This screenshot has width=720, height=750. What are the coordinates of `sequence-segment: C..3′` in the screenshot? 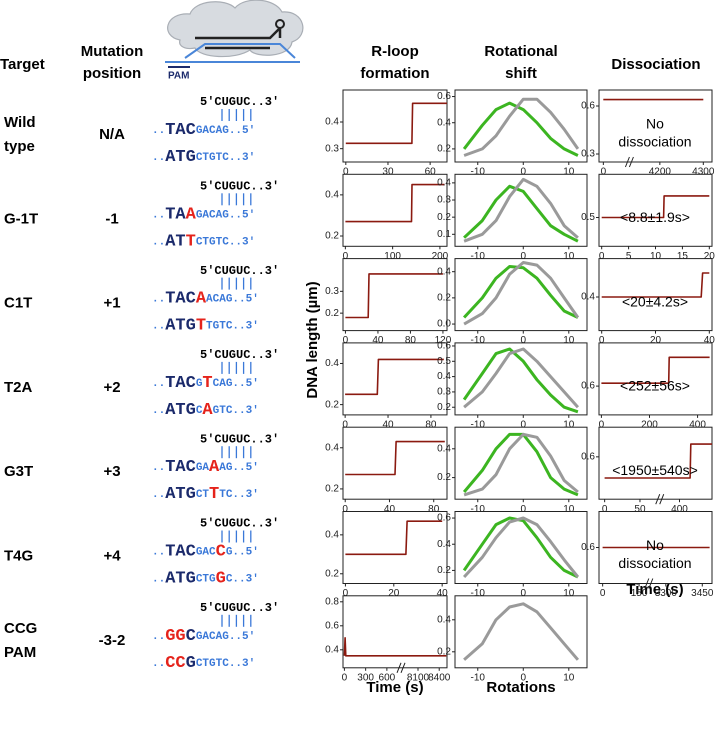 It's located at (242, 579).